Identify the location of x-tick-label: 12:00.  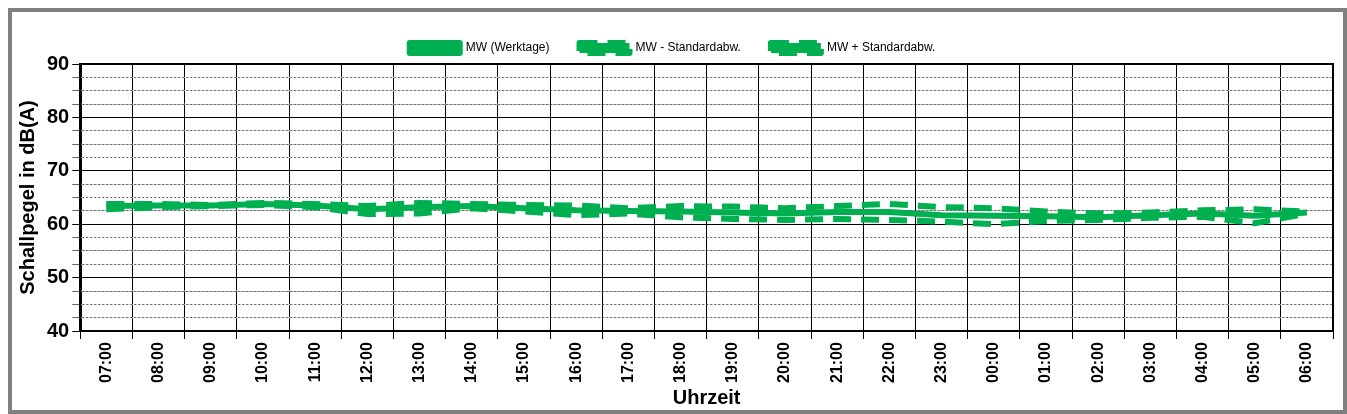
(366, 362).